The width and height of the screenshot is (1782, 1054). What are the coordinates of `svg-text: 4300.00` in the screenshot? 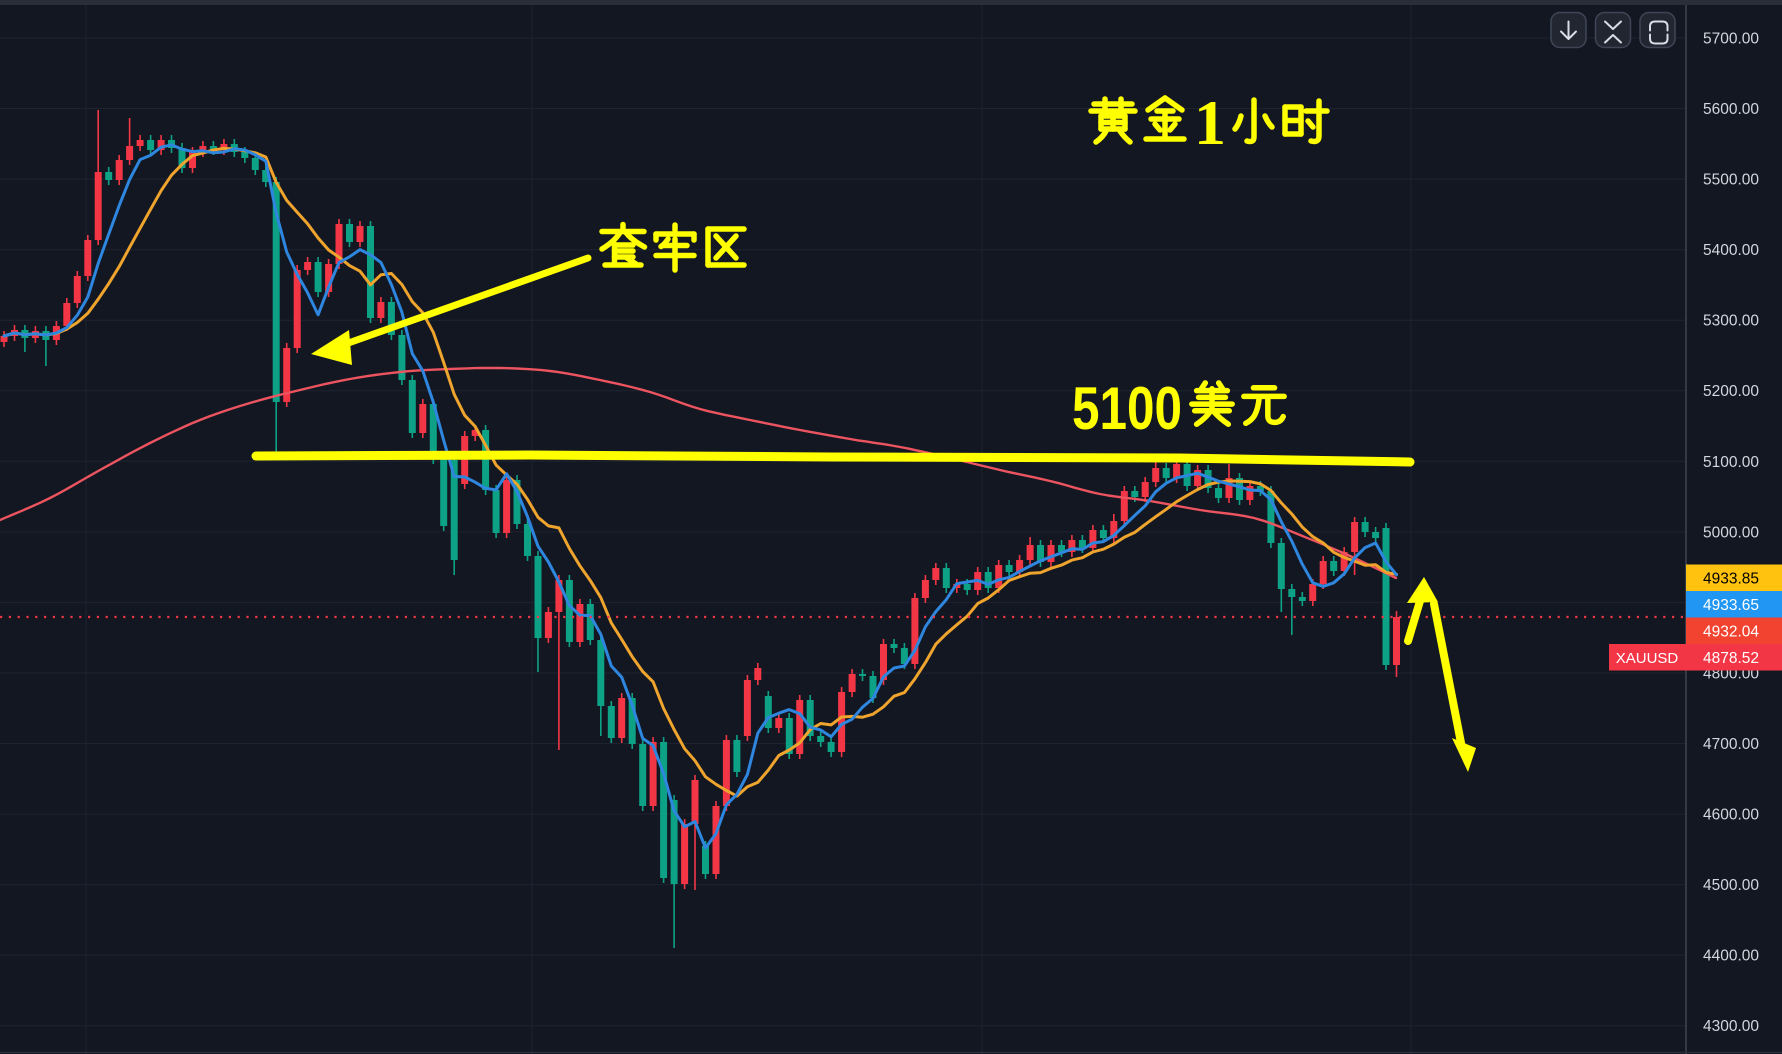 It's located at (1731, 1026).